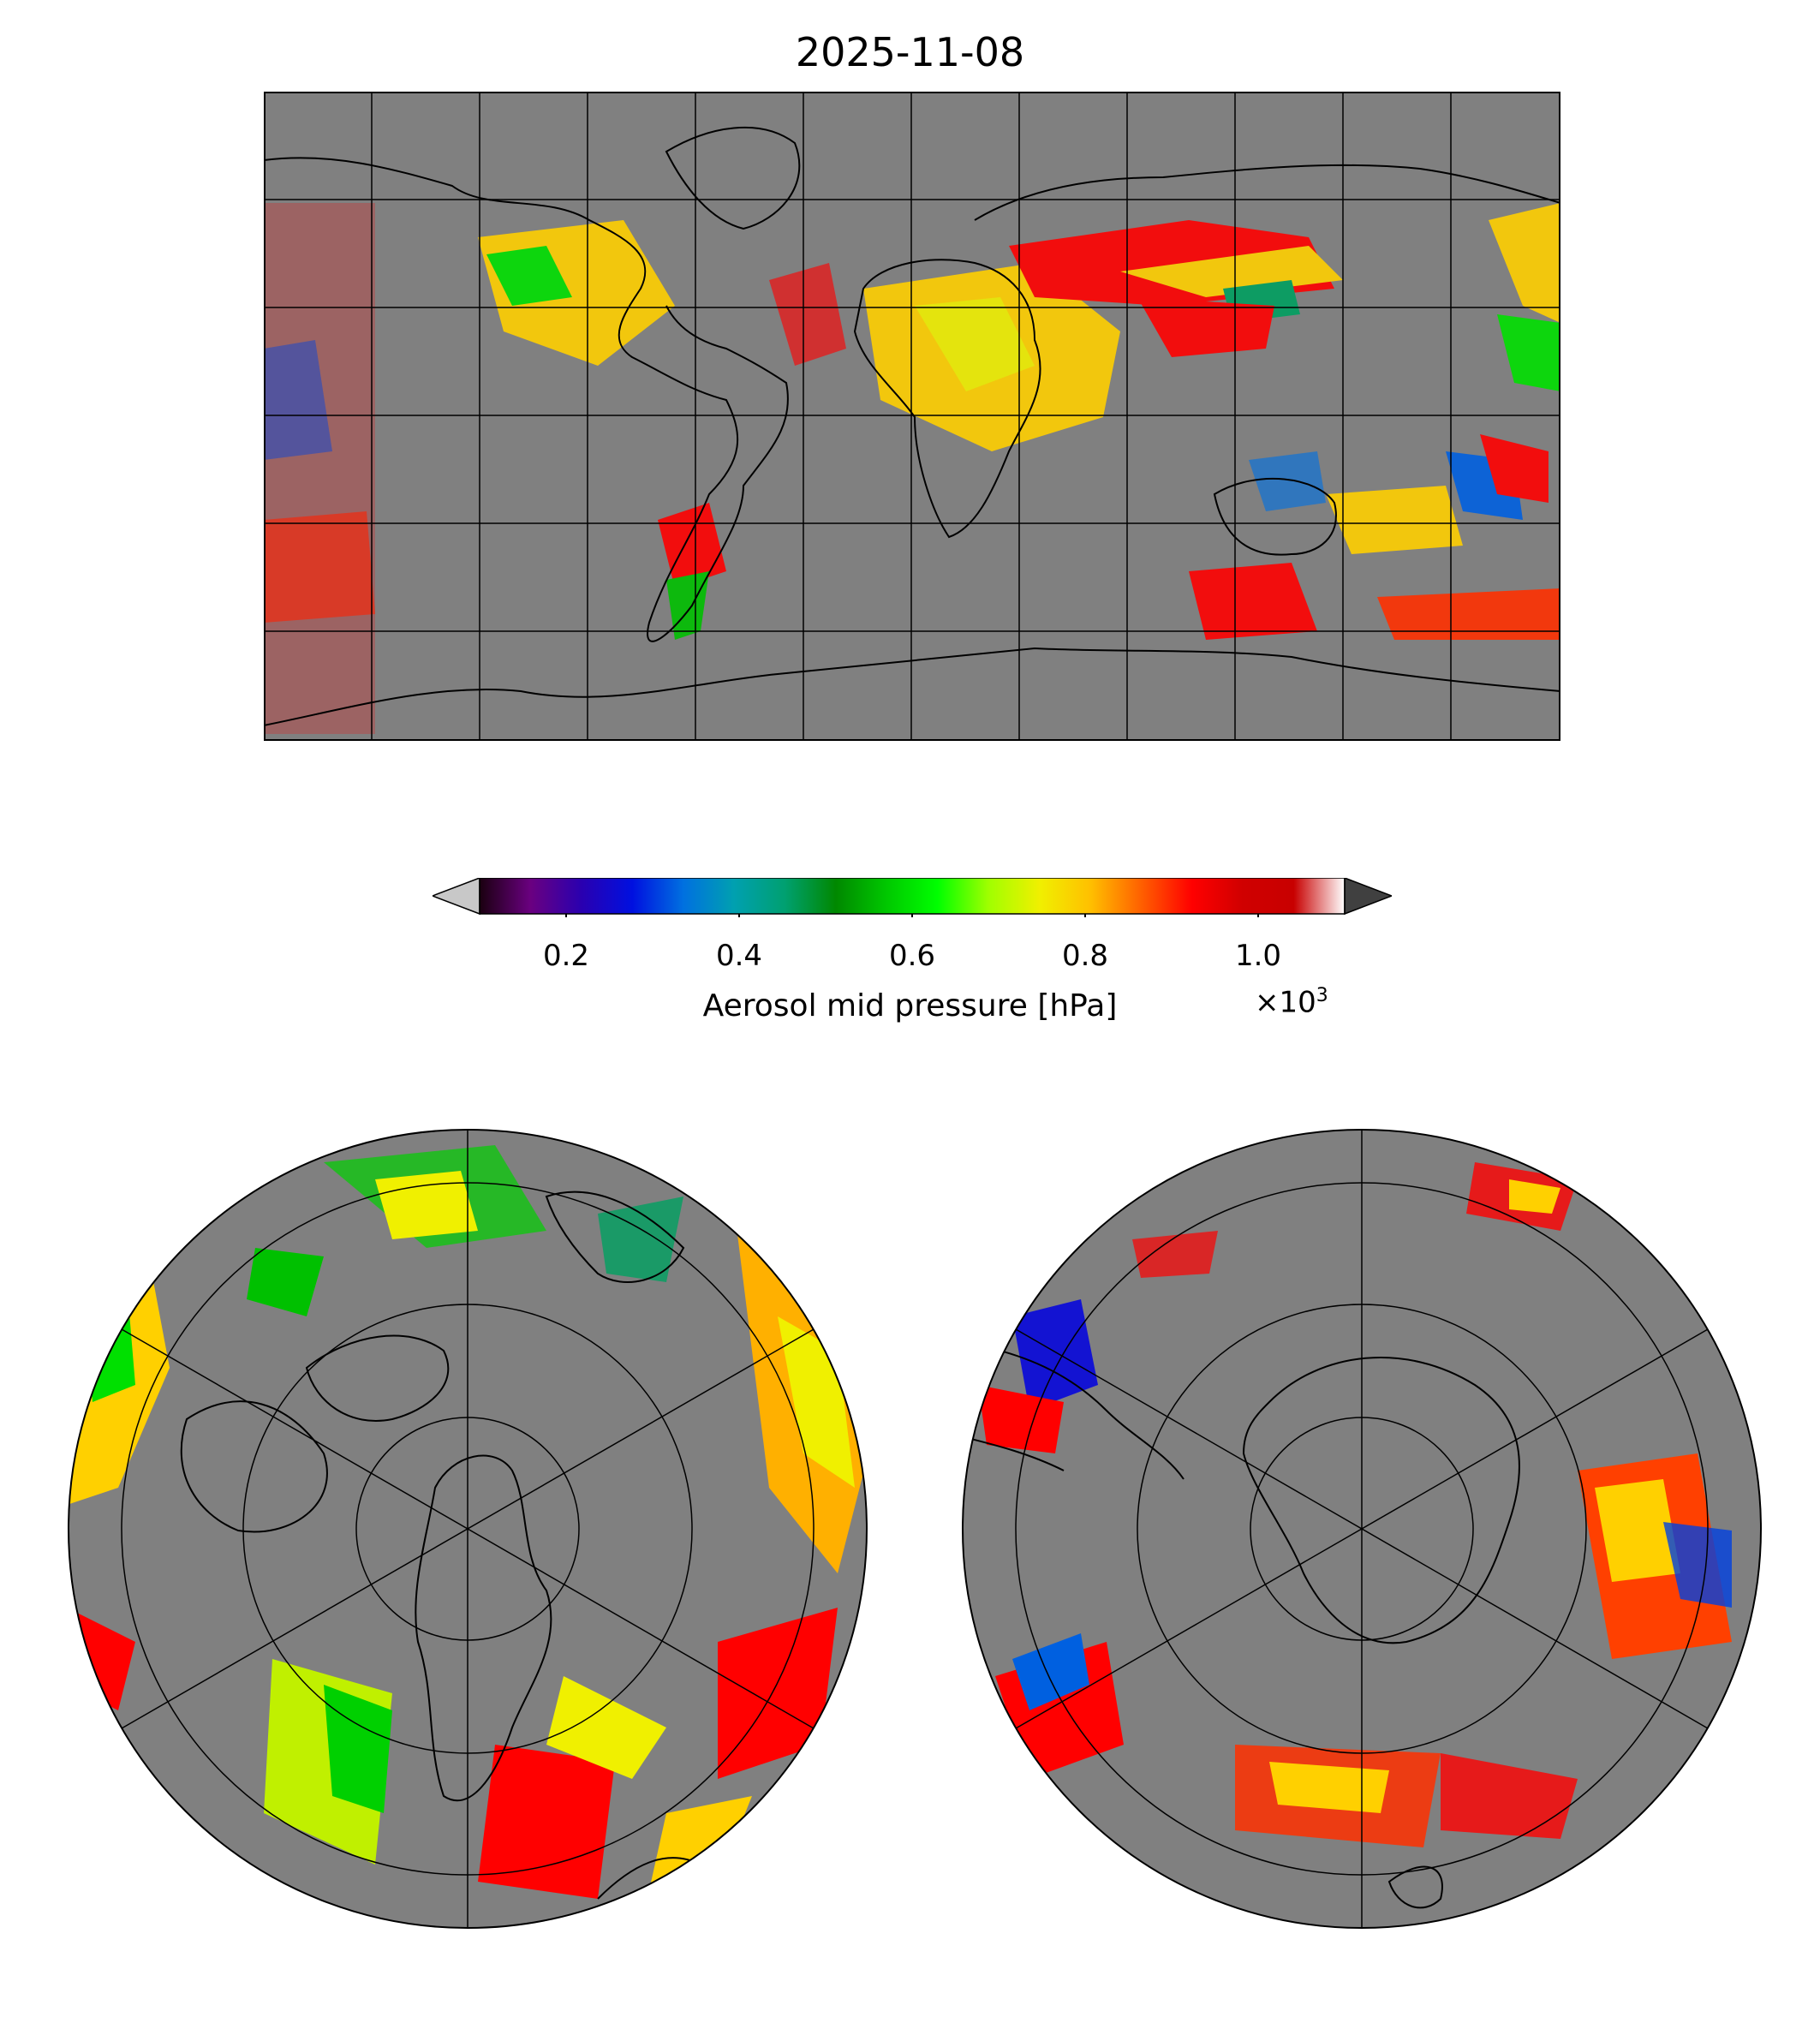 The height and width of the screenshot is (2023, 1820). I want to click on south-polar-aerosol-field, so click(1355, 1504).